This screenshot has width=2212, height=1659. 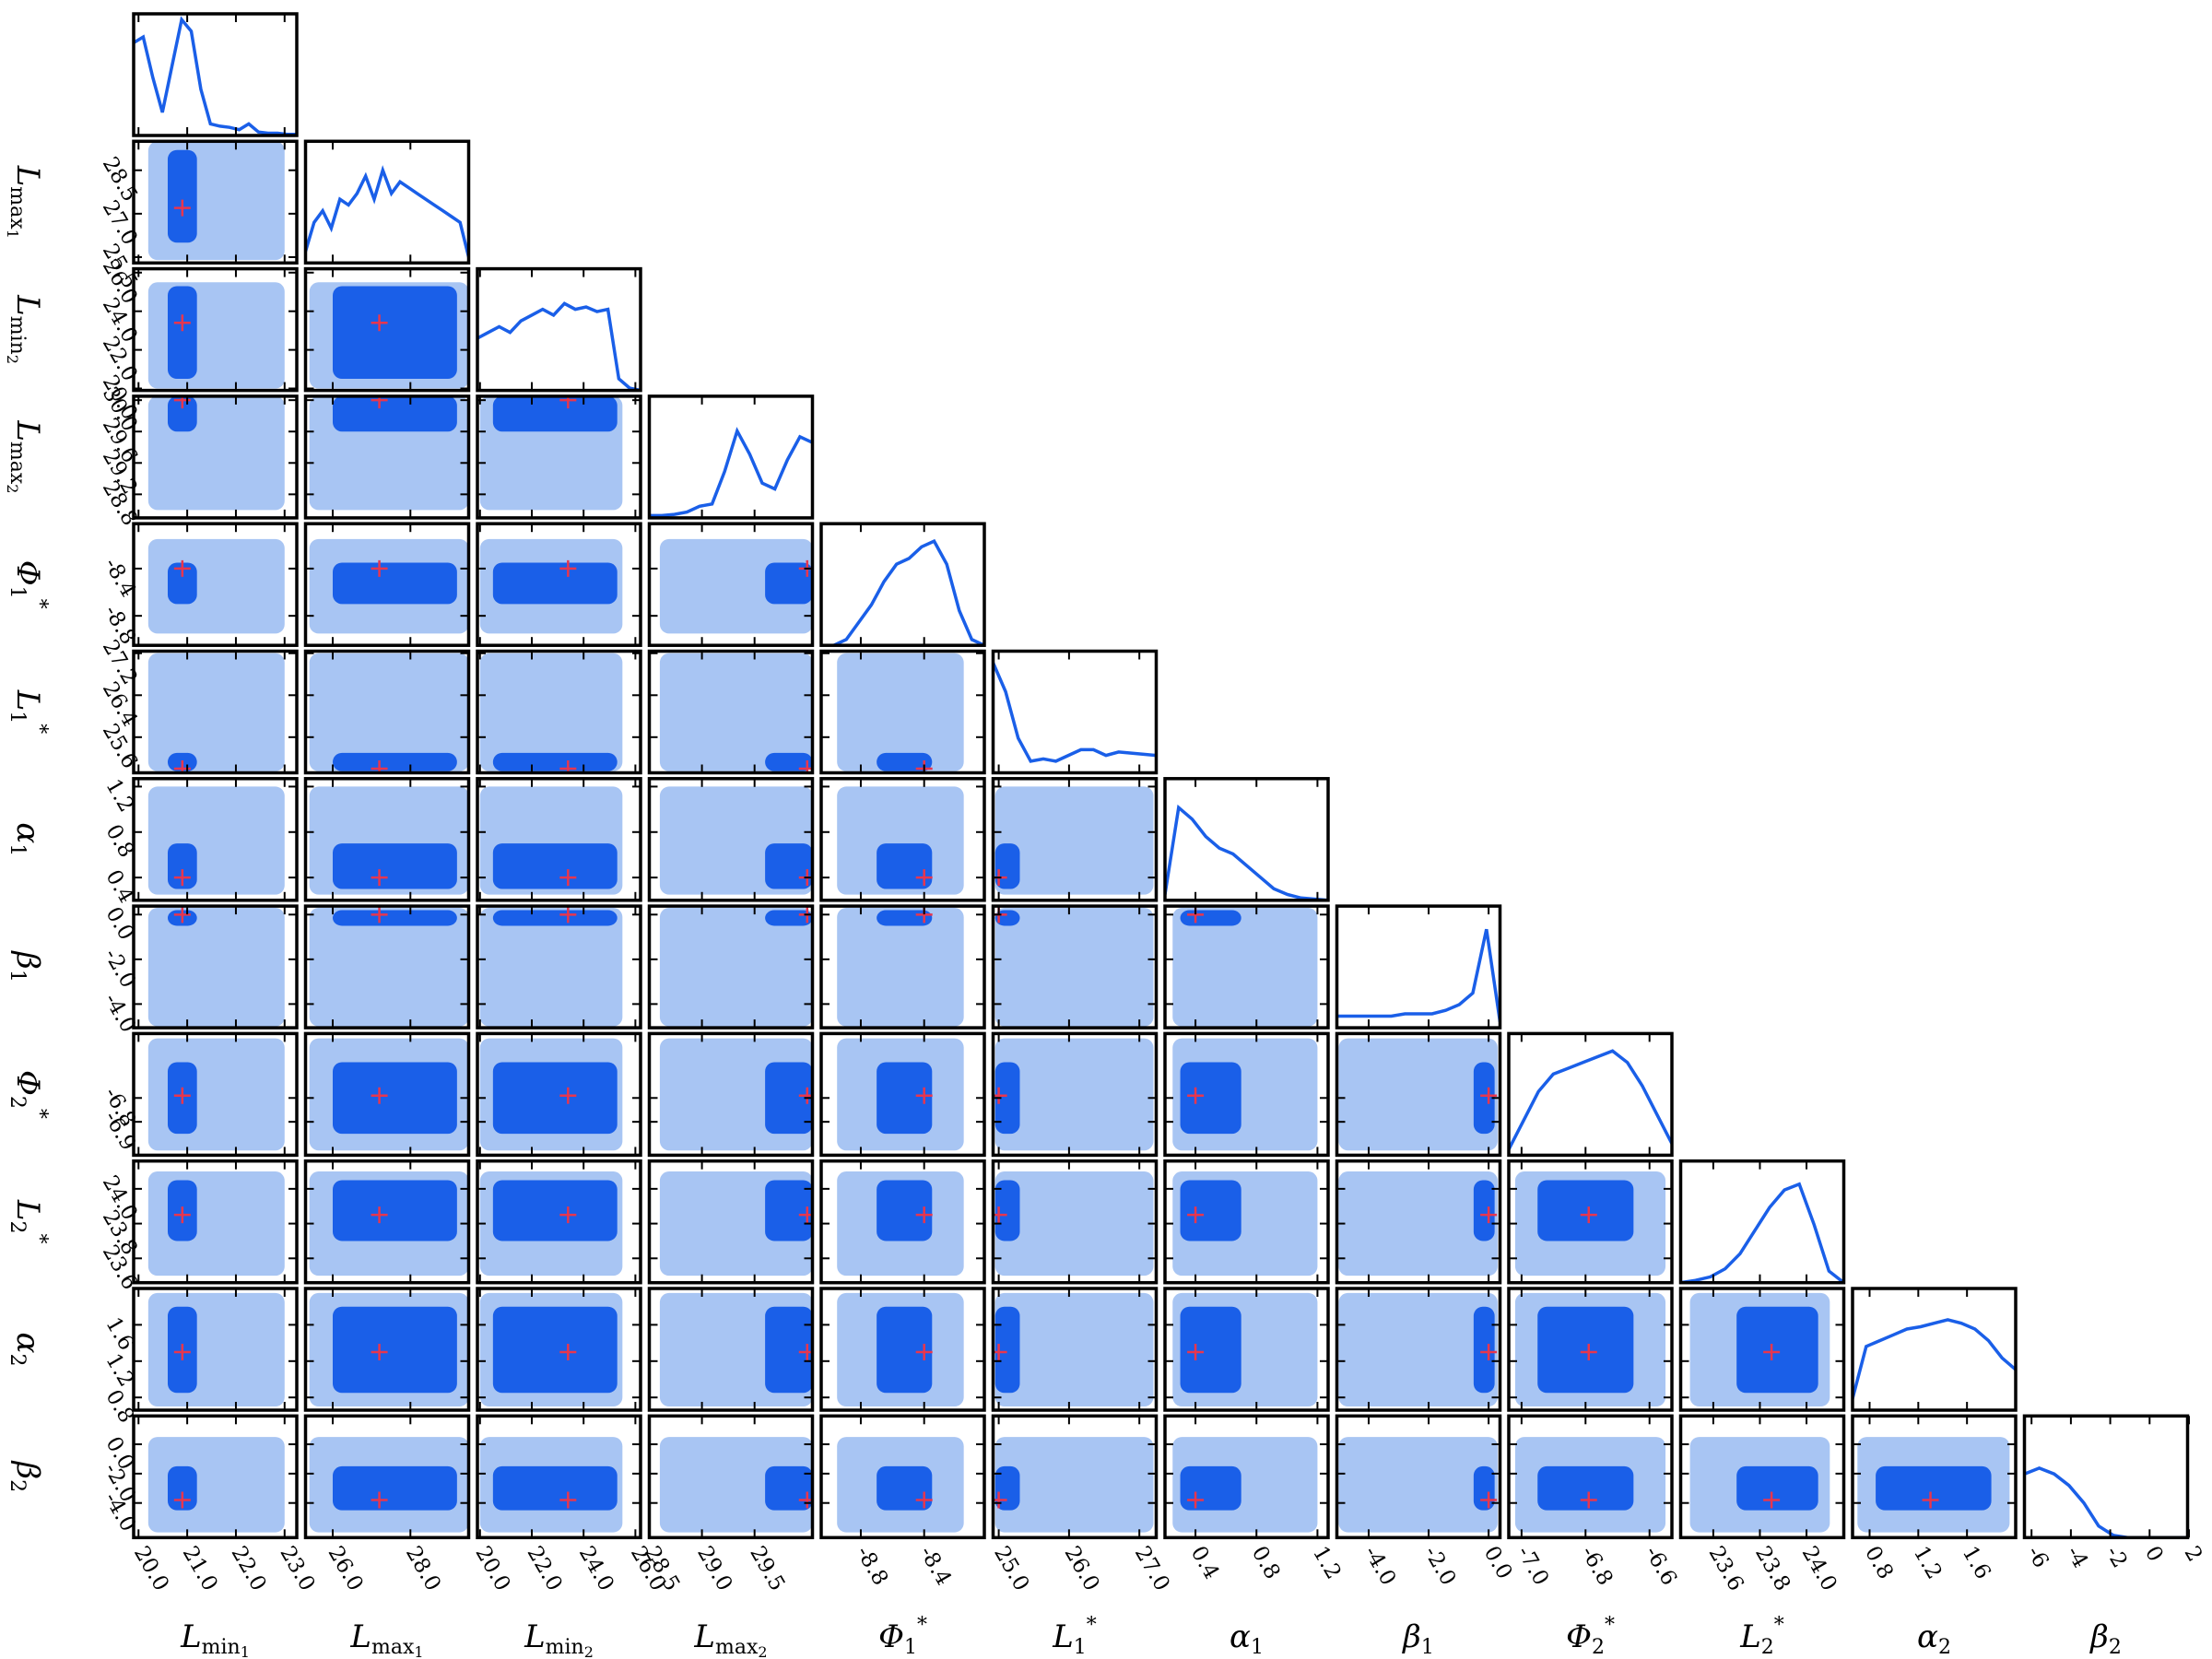 What do you see at coordinates (714, 1568) in the screenshot?
I see `x-tick-label: 29.0` at bounding box center [714, 1568].